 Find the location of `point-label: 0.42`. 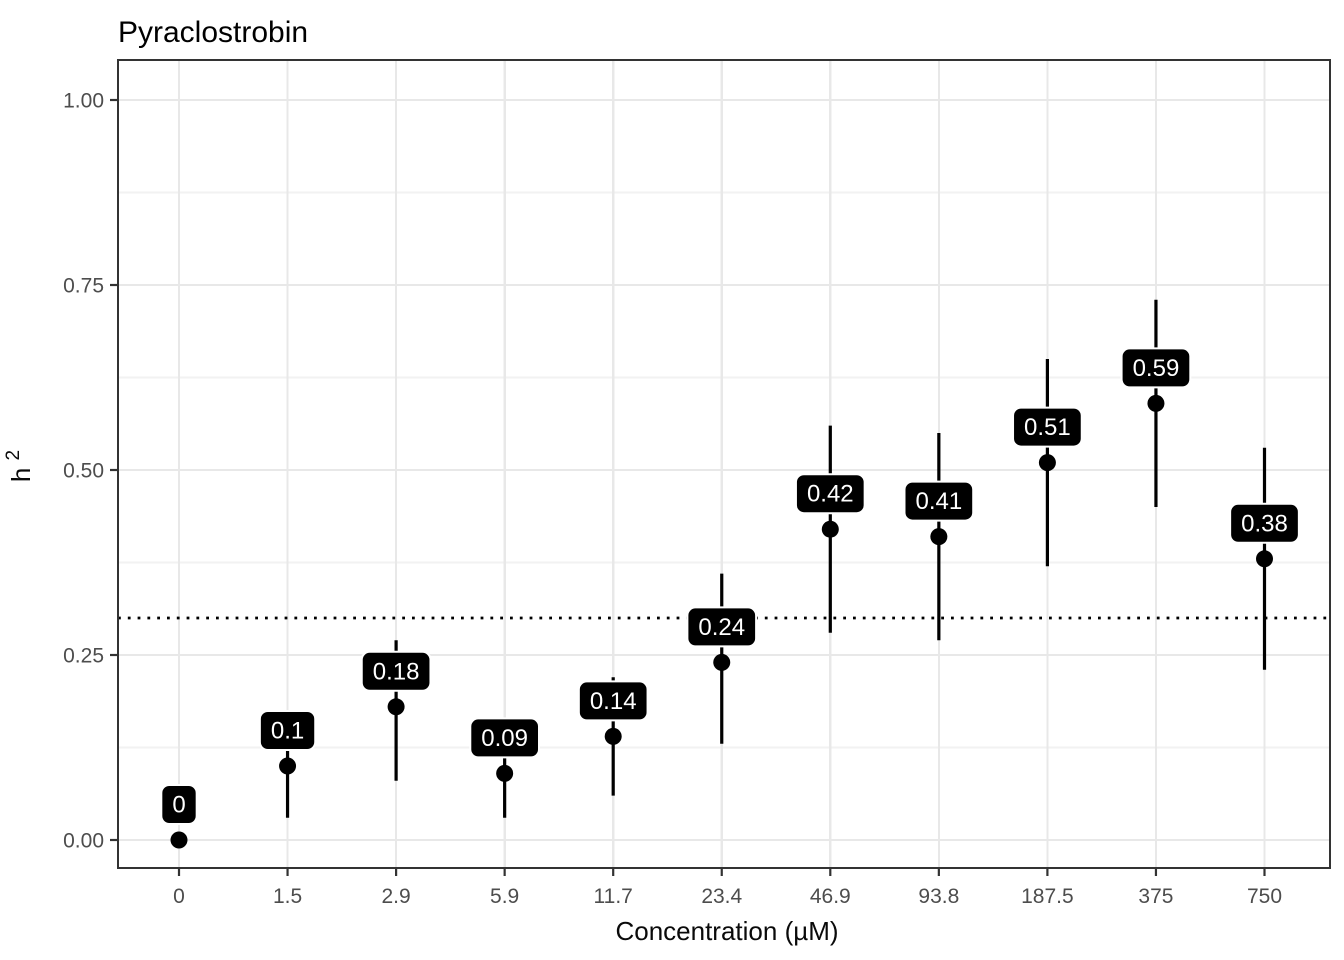

point-label: 0.42 is located at coordinates (830, 494).